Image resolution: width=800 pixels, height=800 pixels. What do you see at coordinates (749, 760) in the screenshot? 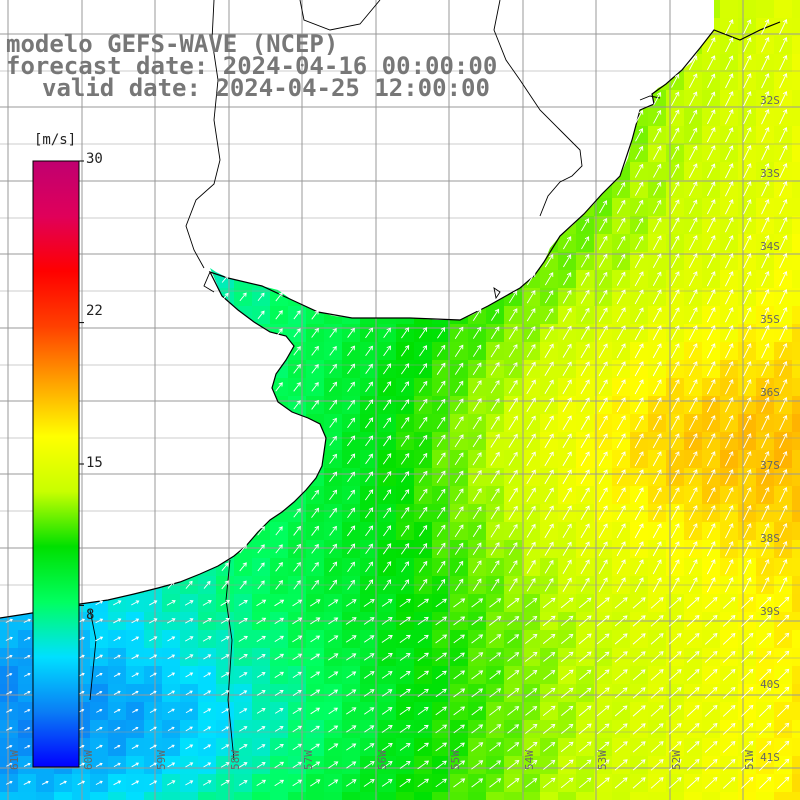
I see `longitude-label: 51W` at bounding box center [749, 760].